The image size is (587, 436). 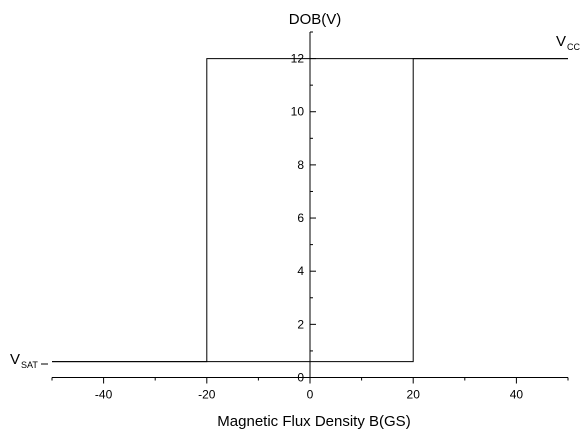 What do you see at coordinates (561, 41) in the screenshot?
I see `vcc-annotation-main: V` at bounding box center [561, 41].